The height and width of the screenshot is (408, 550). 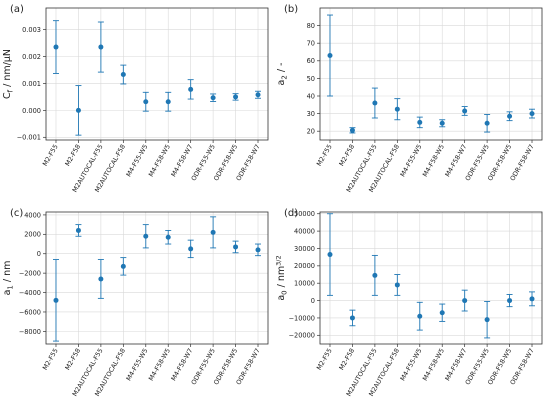 I want to click on y-tick-label: 40, so click(x=311, y=96).